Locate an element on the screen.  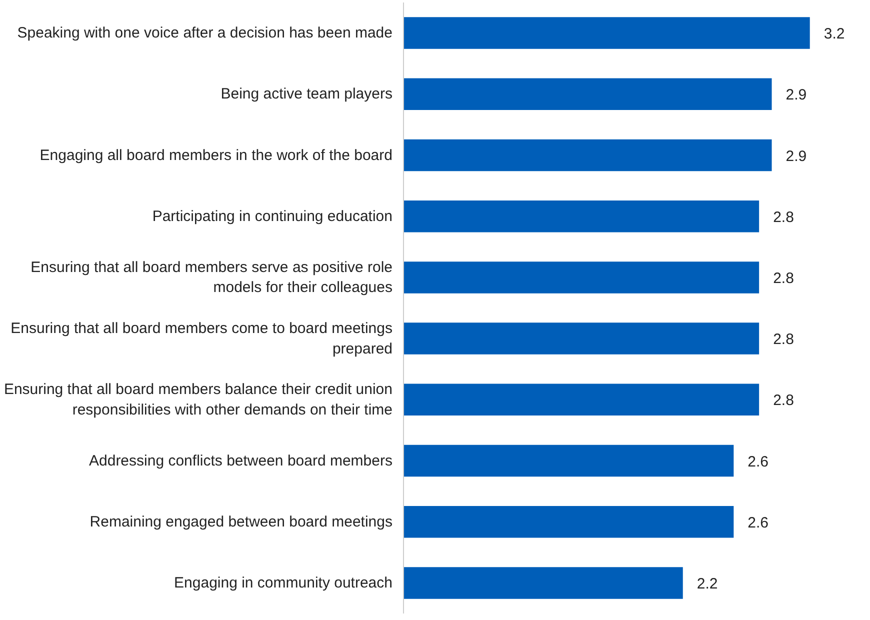
y-tick-label: Engaging in community outreach is located at coordinates (283, 583).